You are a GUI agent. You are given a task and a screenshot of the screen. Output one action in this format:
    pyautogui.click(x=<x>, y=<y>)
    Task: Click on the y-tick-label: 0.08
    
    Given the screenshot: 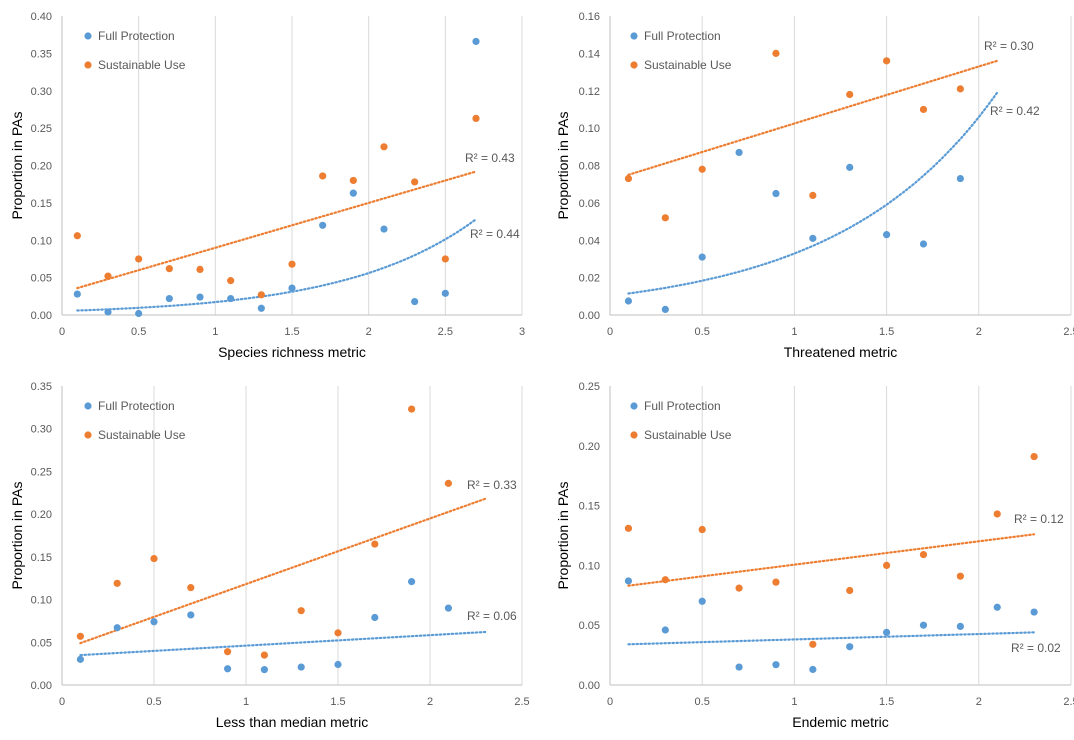 What is the action you would take?
    pyautogui.click(x=589, y=167)
    